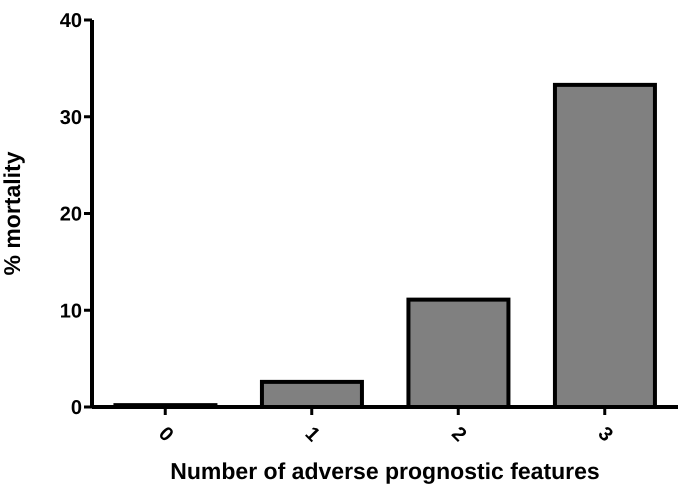 This screenshot has width=680, height=497. What do you see at coordinates (312, 434) in the screenshot?
I see `x-tick-label: 1` at bounding box center [312, 434].